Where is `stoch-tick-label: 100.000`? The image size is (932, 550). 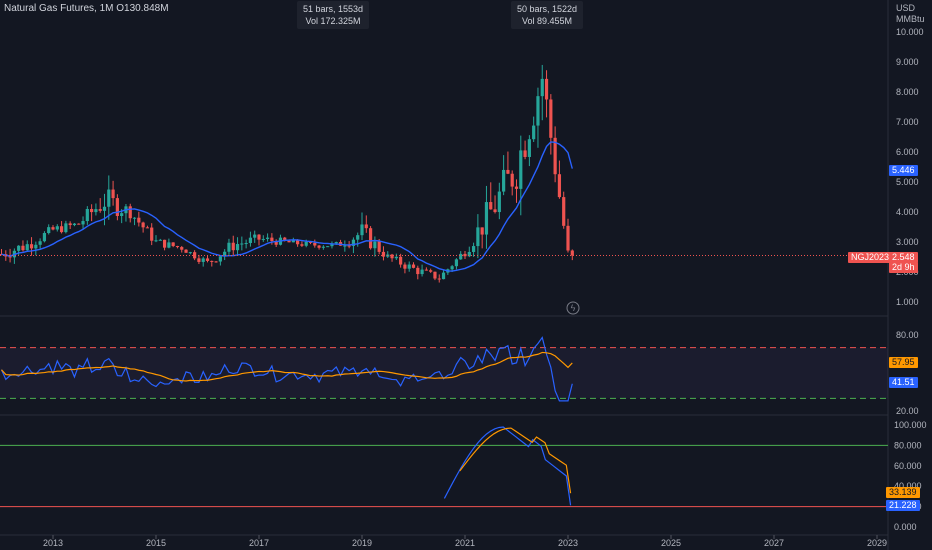
stoch-tick-label: 100.000 is located at coordinates (910, 425).